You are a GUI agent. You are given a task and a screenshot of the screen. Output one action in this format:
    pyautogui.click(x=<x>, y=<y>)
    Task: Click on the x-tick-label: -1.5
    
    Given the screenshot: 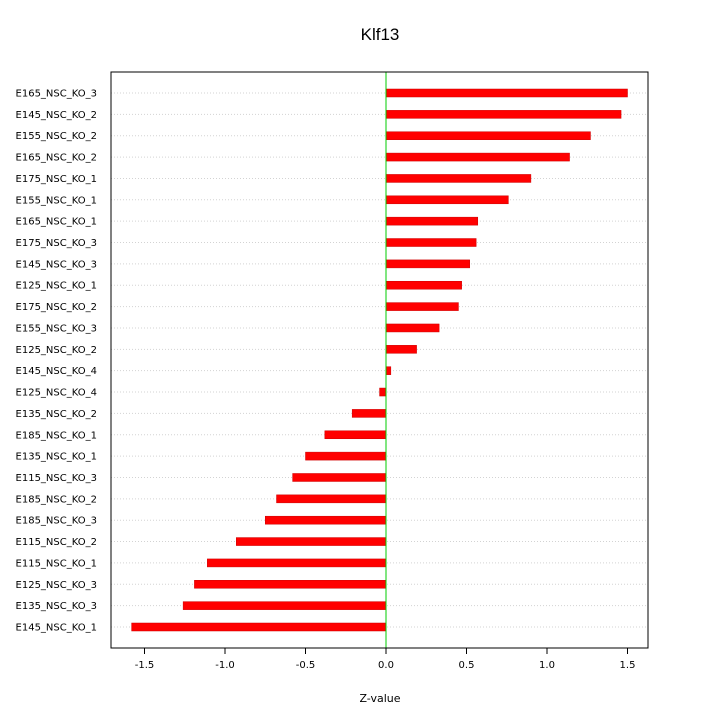 What is the action you would take?
    pyautogui.click(x=145, y=665)
    